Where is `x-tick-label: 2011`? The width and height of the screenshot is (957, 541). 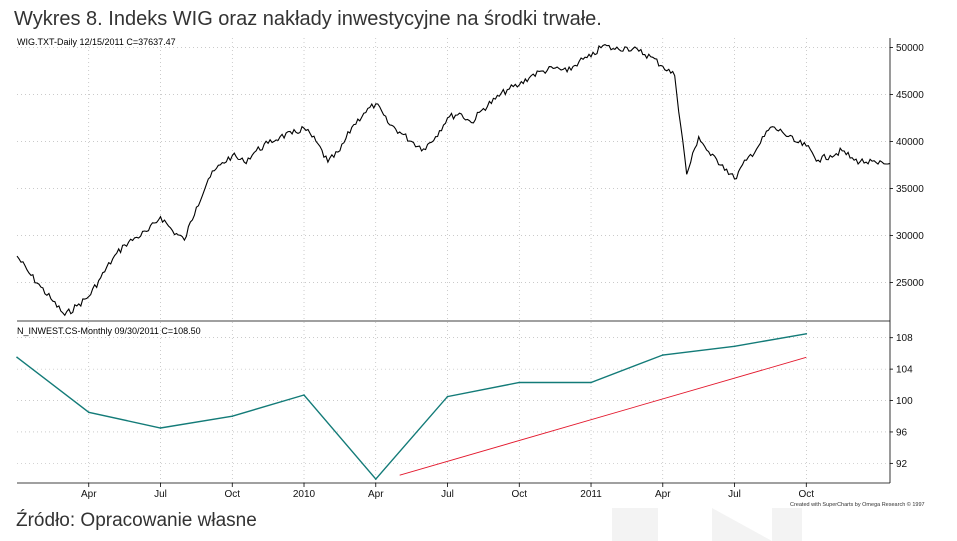 x-tick-label: 2011 is located at coordinates (591, 494).